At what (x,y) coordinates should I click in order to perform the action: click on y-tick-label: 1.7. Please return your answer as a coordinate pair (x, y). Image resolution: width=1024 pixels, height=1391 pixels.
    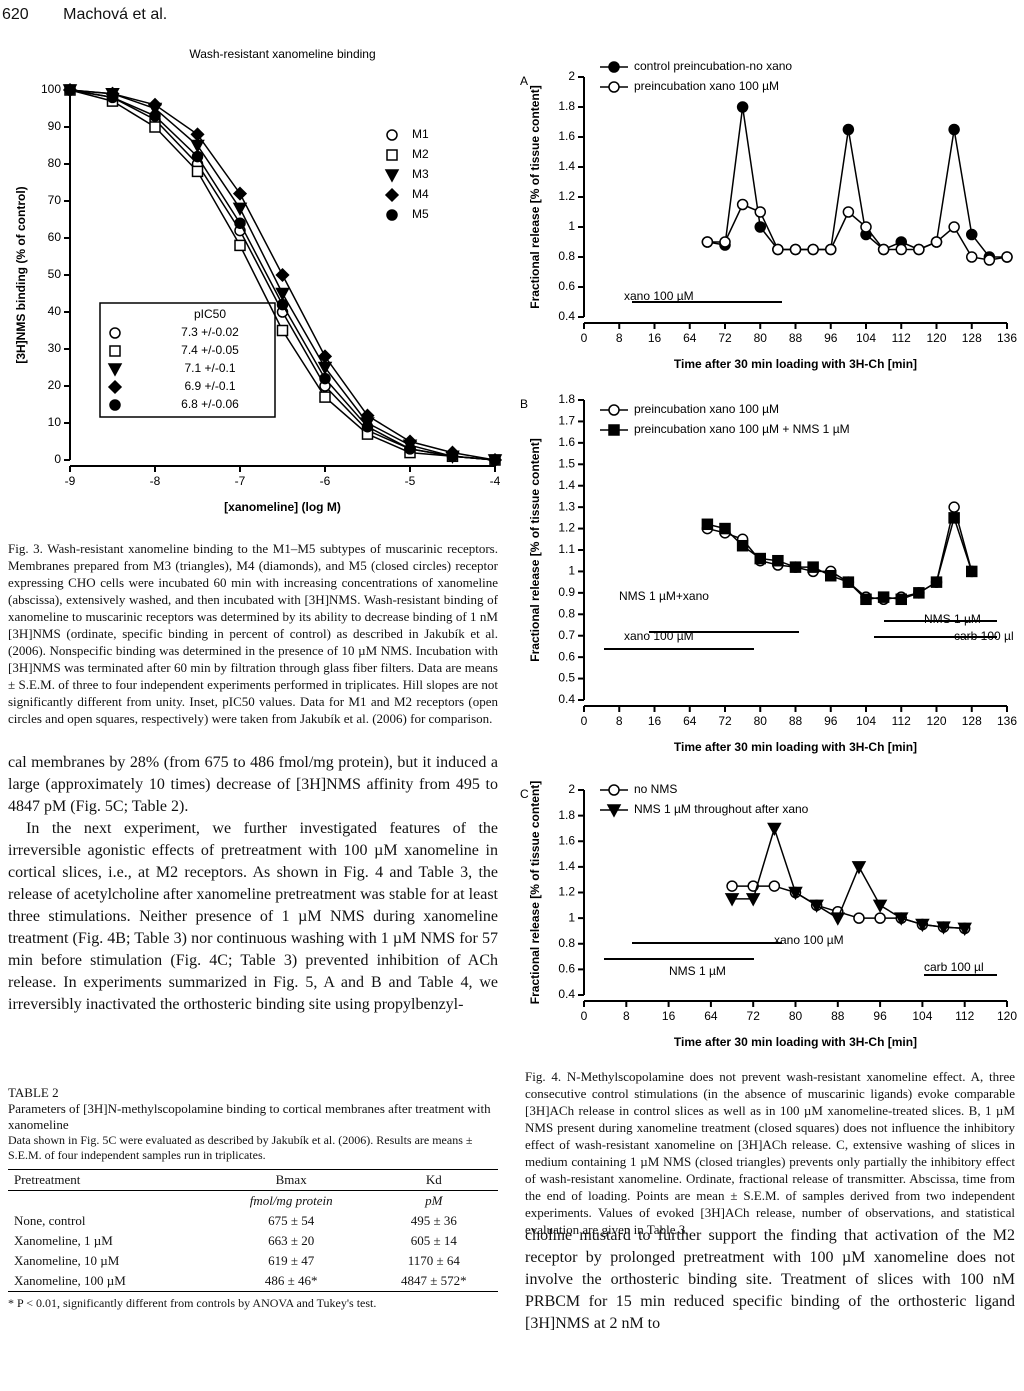
    Looking at the image, I should click on (566, 421).